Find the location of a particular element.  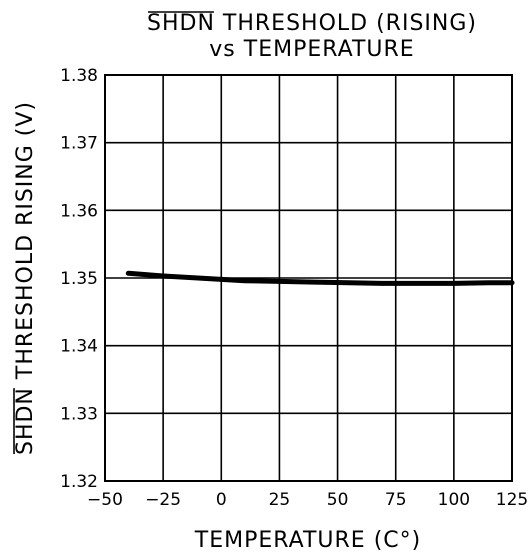

series-line is located at coordinates (320, 278).